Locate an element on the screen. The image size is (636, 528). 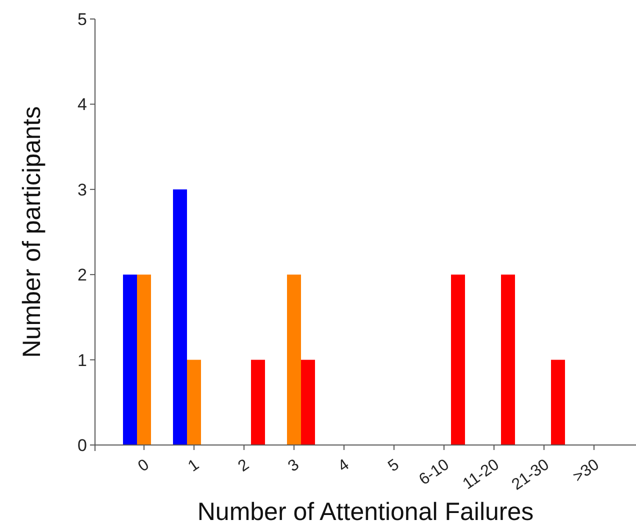
y-tick-label: 0 is located at coordinates (82, 445).